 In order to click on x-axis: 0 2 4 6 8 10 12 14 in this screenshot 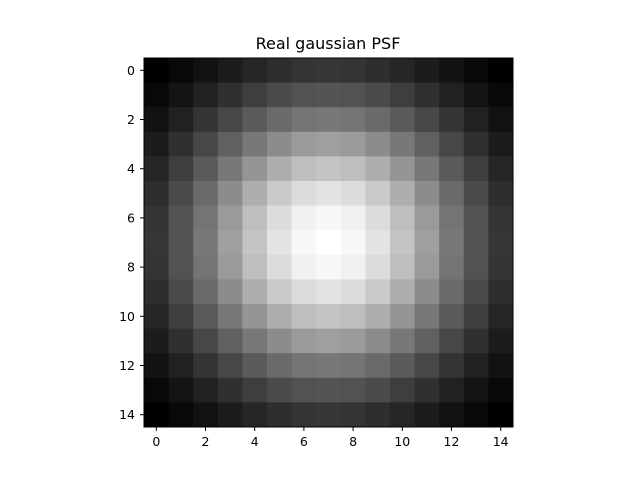, I will do `click(330, 438)`.